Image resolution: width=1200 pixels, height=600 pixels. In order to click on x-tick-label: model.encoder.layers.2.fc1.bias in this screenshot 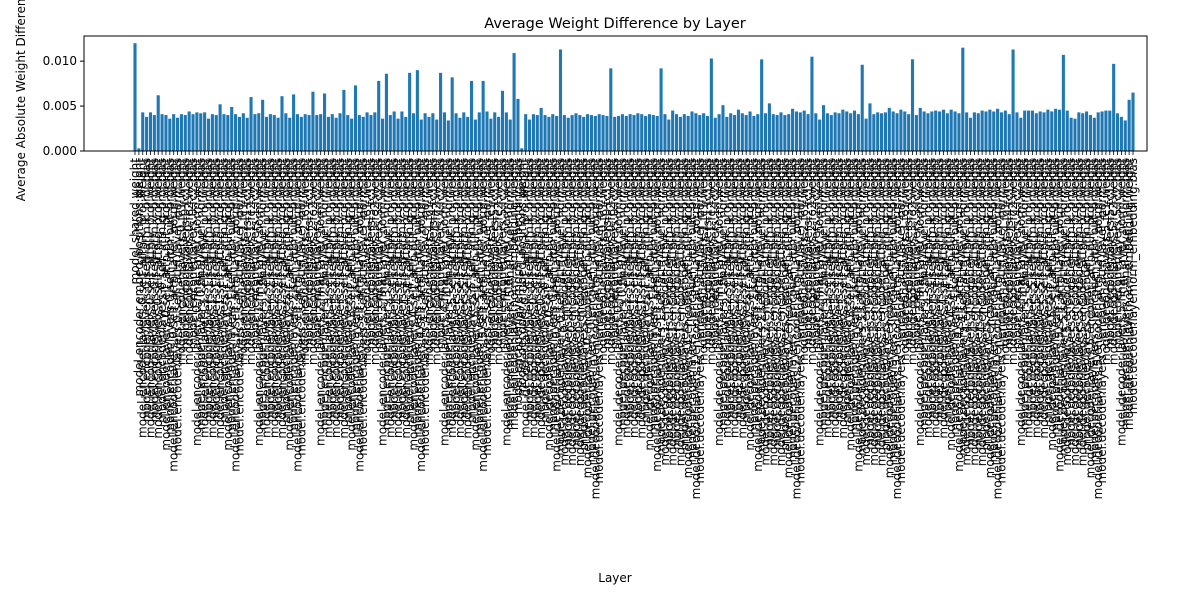, I will do `click(309, 253)`.